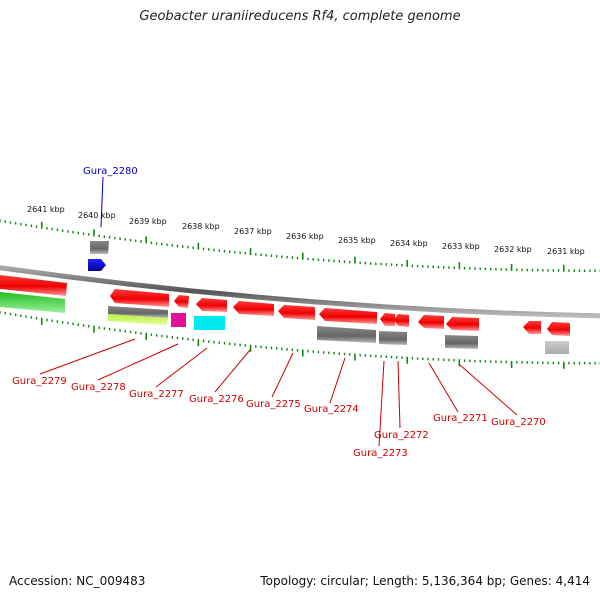 This screenshot has width=600, height=600. I want to click on kbp-label: 2640 kbp, so click(97, 215).